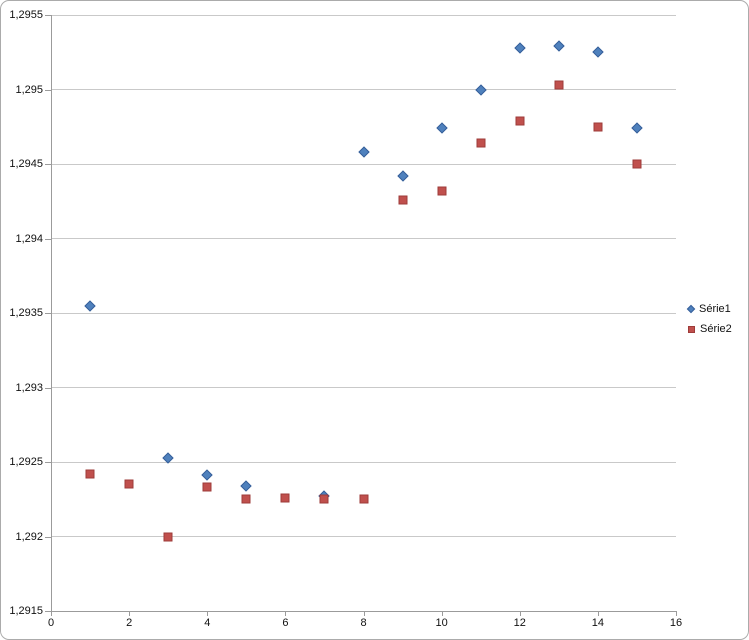  What do you see at coordinates (26, 164) in the screenshot?
I see `y-axis-tick-label: 1,2945` at bounding box center [26, 164].